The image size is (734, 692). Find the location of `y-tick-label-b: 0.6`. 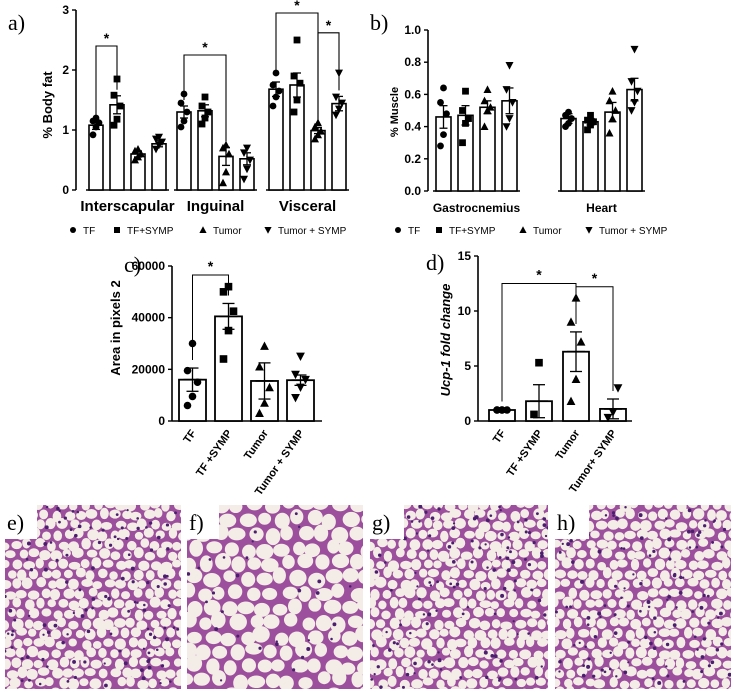

y-tick-label-b: 0.6 is located at coordinates (412, 94).